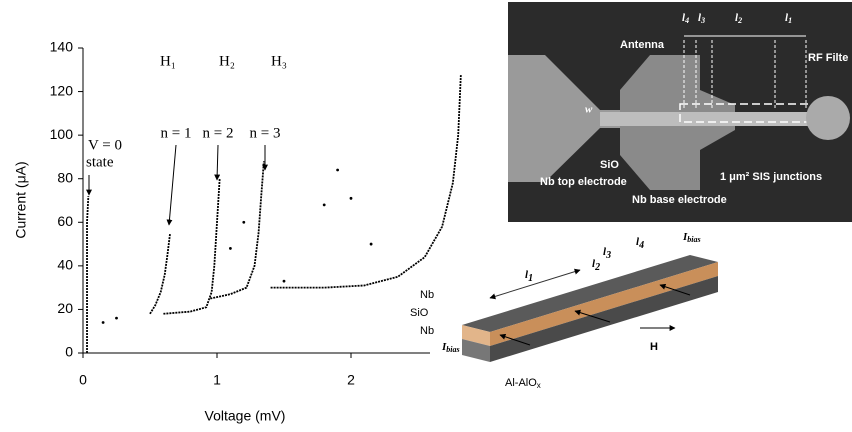  Describe the element at coordinates (583, 182) in the screenshot. I see `label: Nb top electrode` at that location.